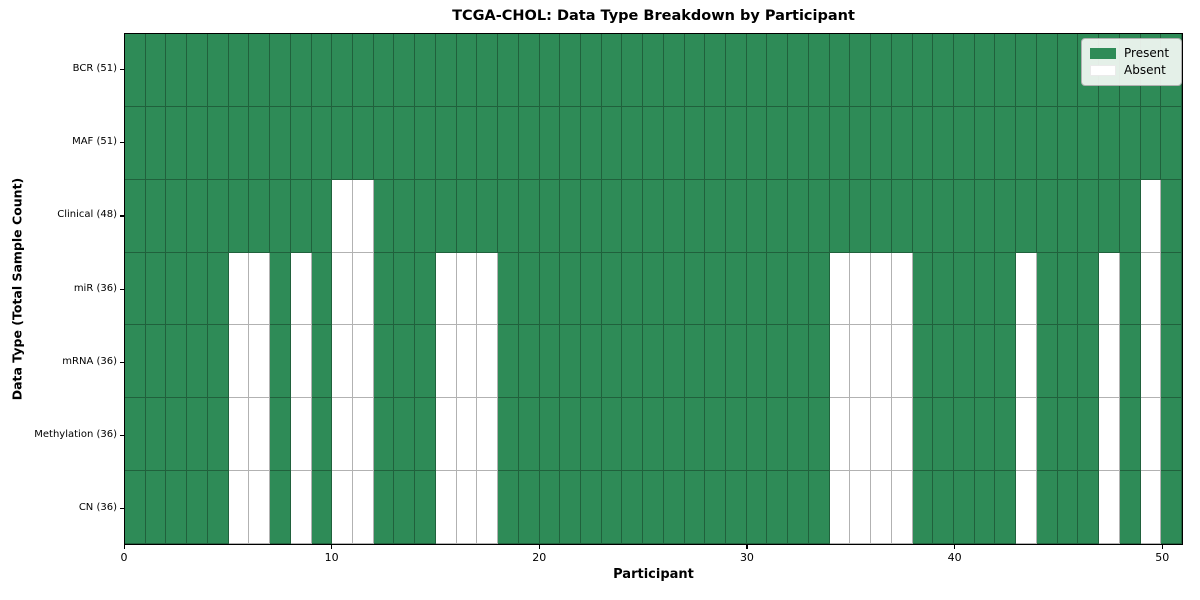  I want to click on cell-mRNA-p14, so click(425, 362).